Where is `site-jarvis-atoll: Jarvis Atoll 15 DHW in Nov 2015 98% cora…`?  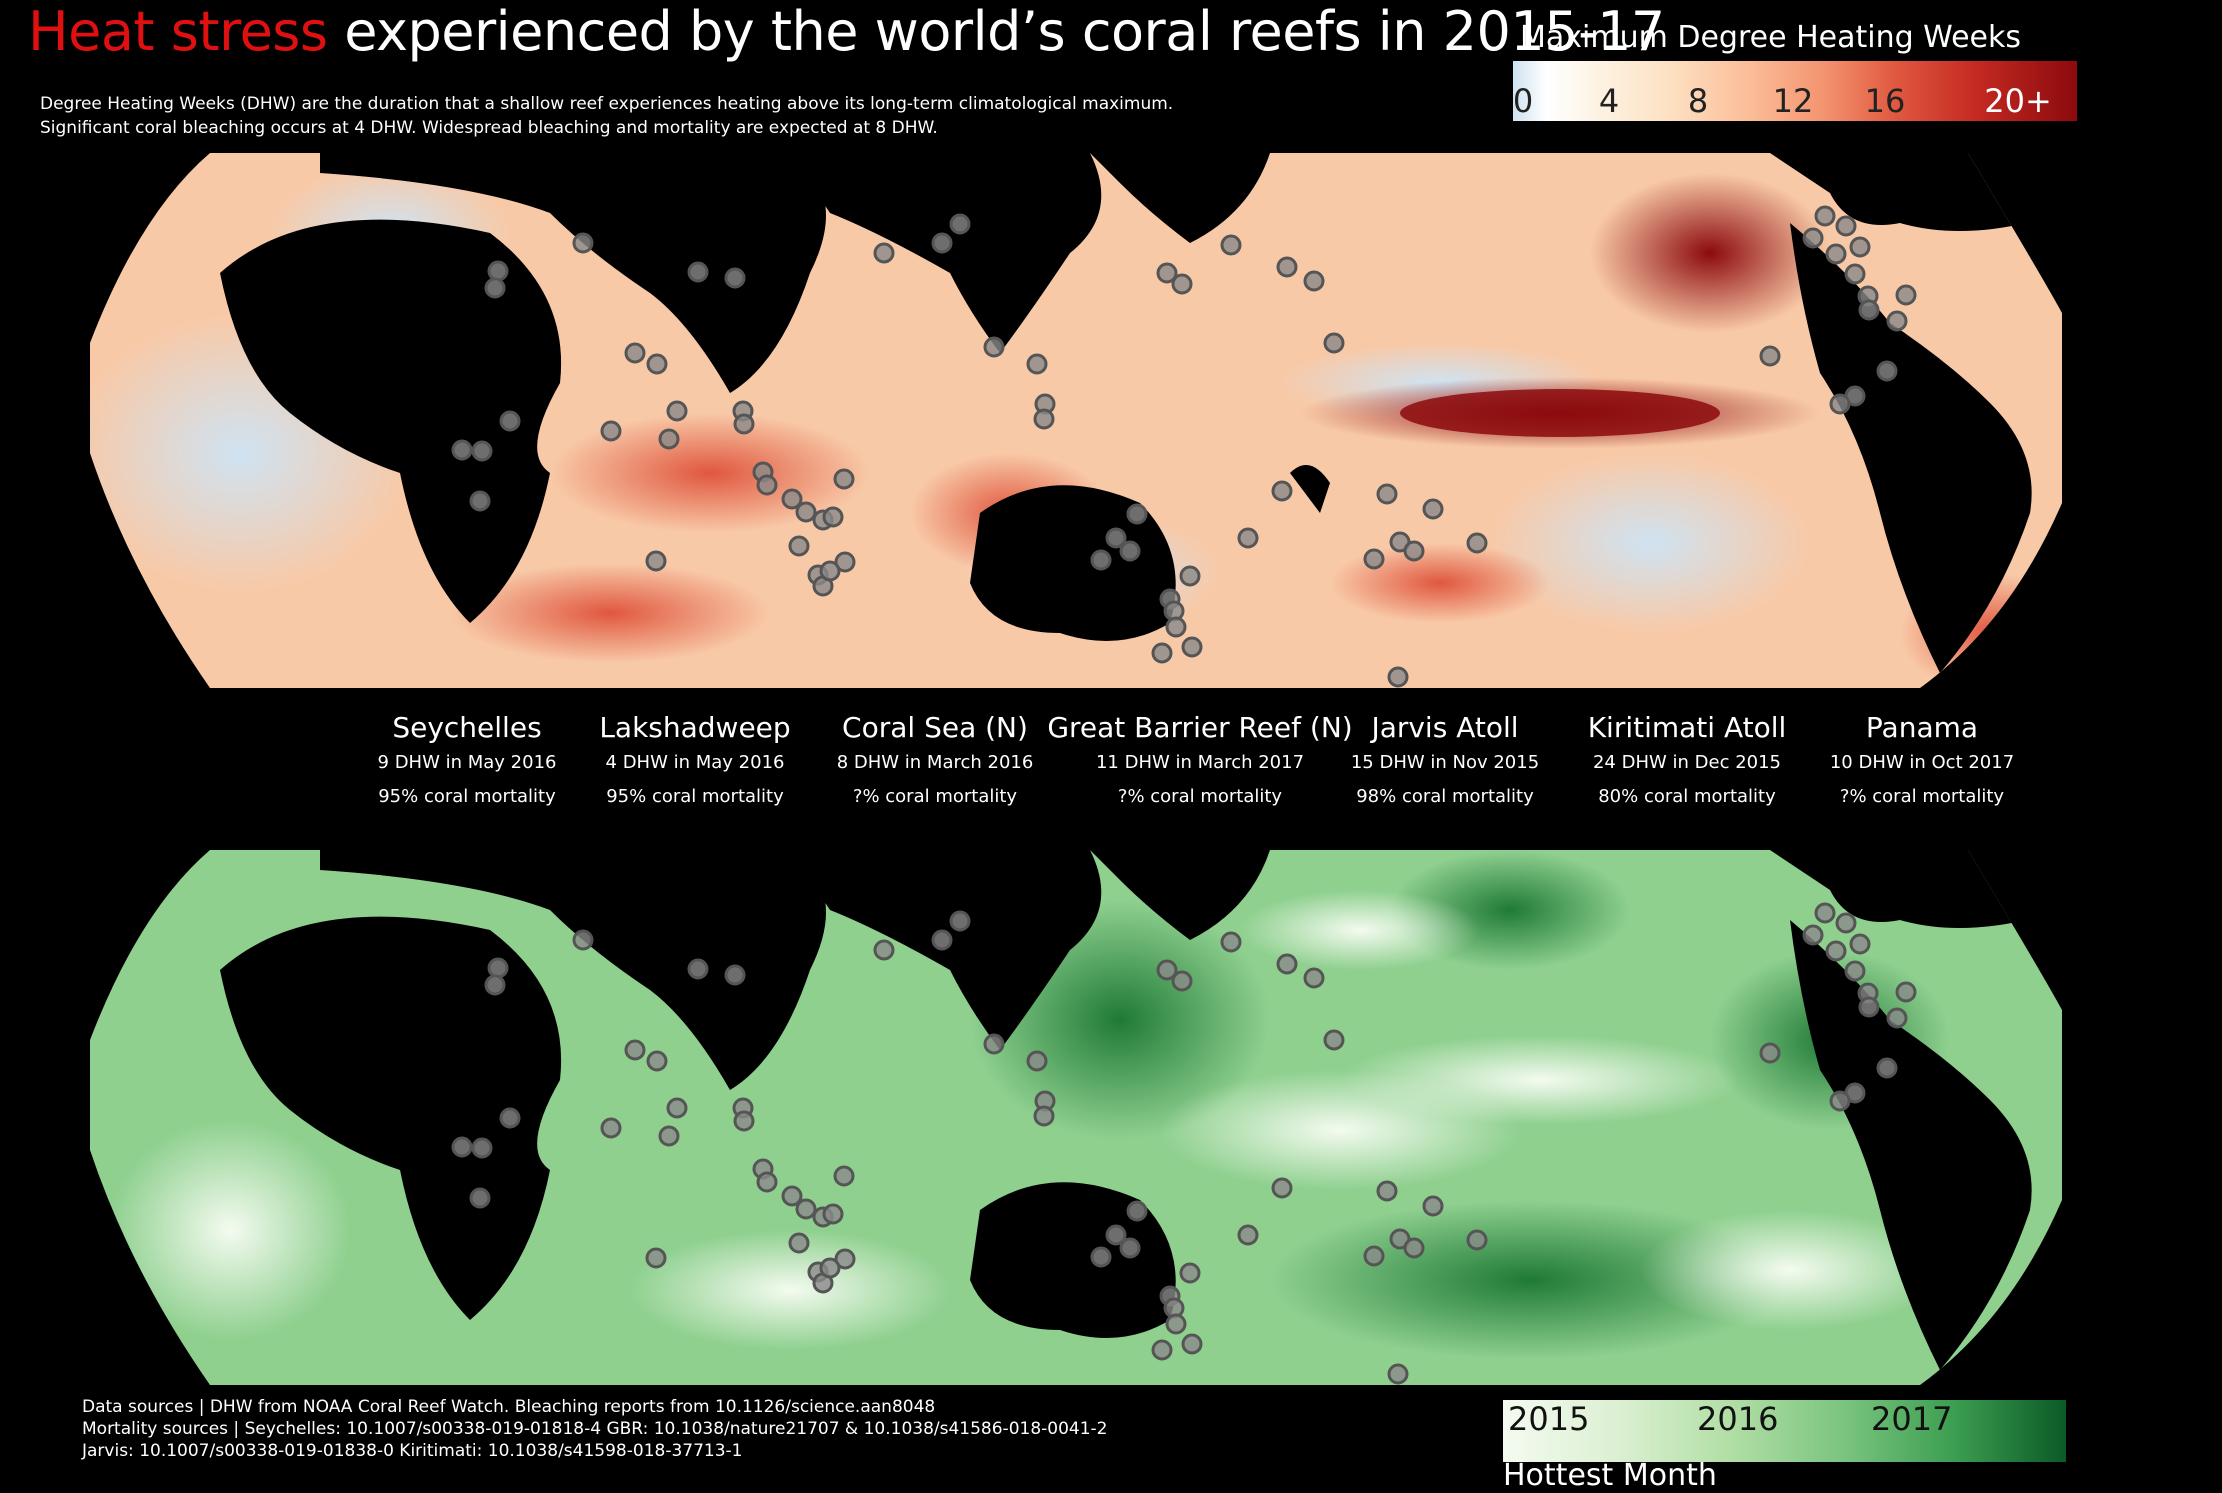
site-jarvis-atoll: Jarvis Atoll 15 DHW in Nov 2015 98% cora… is located at coordinates (1445, 762).